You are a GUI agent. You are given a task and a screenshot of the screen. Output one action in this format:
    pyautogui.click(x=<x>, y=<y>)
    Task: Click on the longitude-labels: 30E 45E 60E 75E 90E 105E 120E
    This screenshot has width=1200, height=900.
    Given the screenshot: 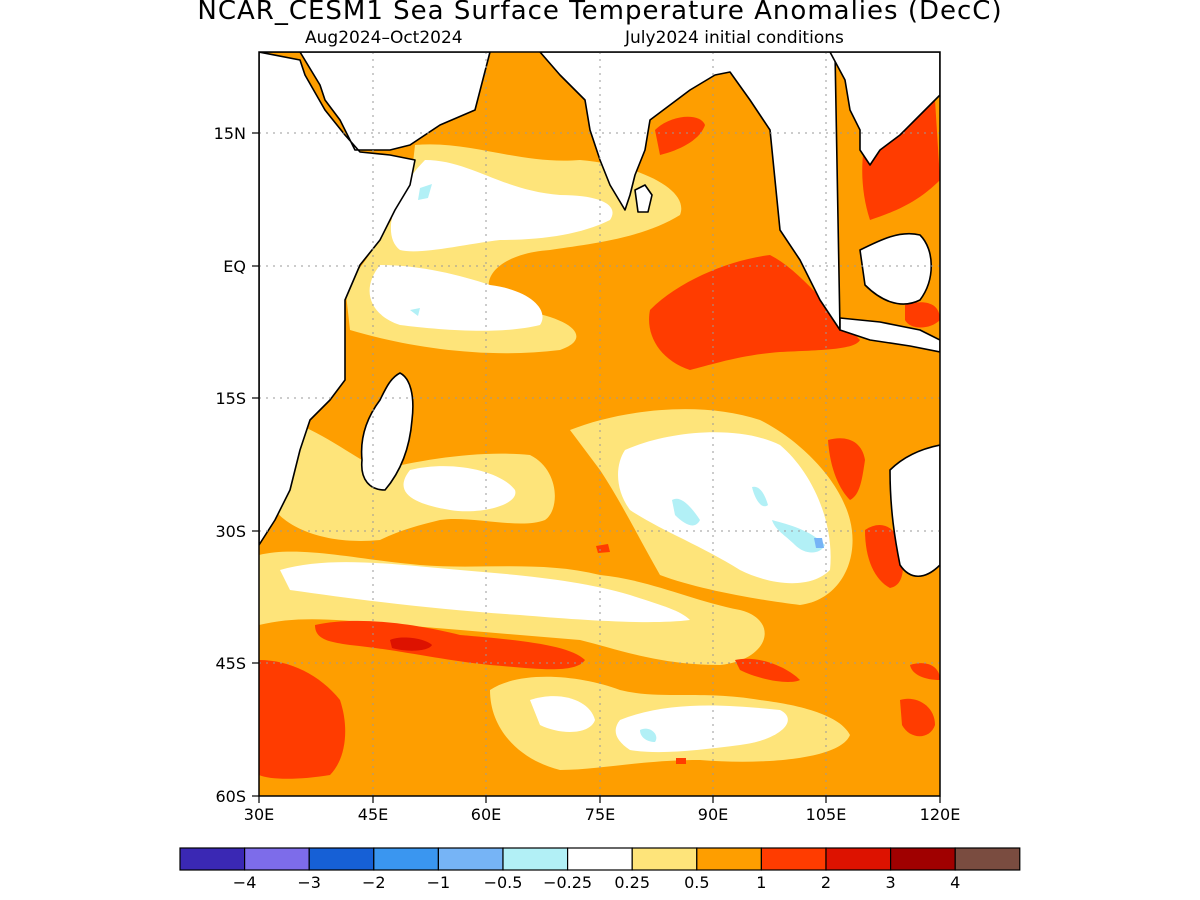 What is the action you would take?
    pyautogui.click(x=602, y=814)
    